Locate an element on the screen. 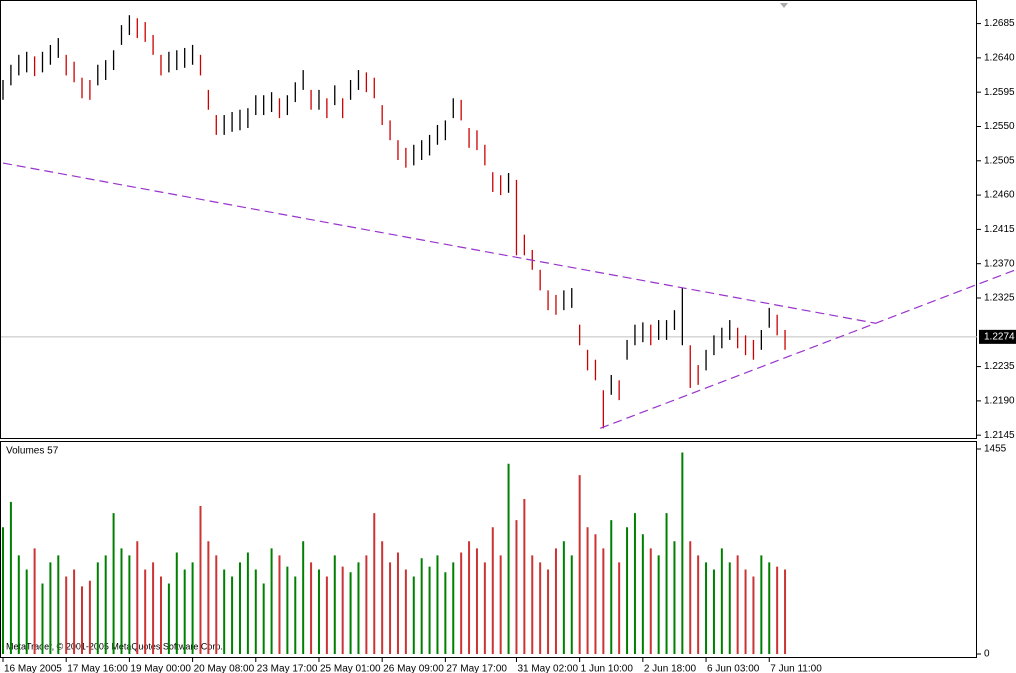  y-tick-label: 1.2145 is located at coordinates (999, 435).